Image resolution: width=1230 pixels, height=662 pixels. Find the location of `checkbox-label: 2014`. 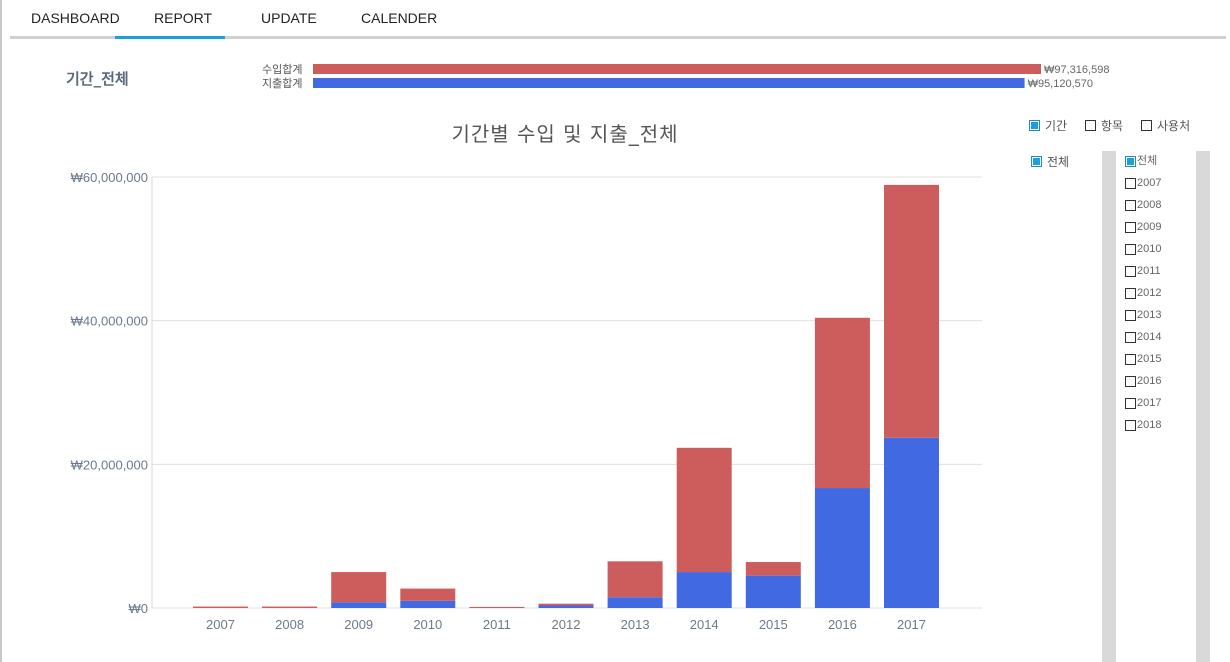

checkbox-label: 2014 is located at coordinates (1149, 337).